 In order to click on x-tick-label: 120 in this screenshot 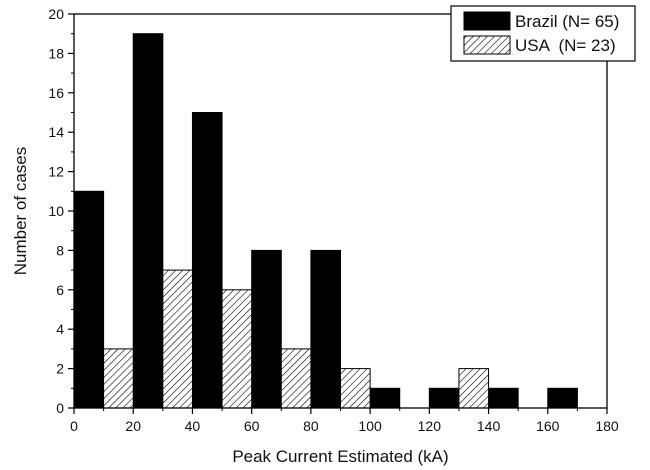, I will do `click(430, 426)`.